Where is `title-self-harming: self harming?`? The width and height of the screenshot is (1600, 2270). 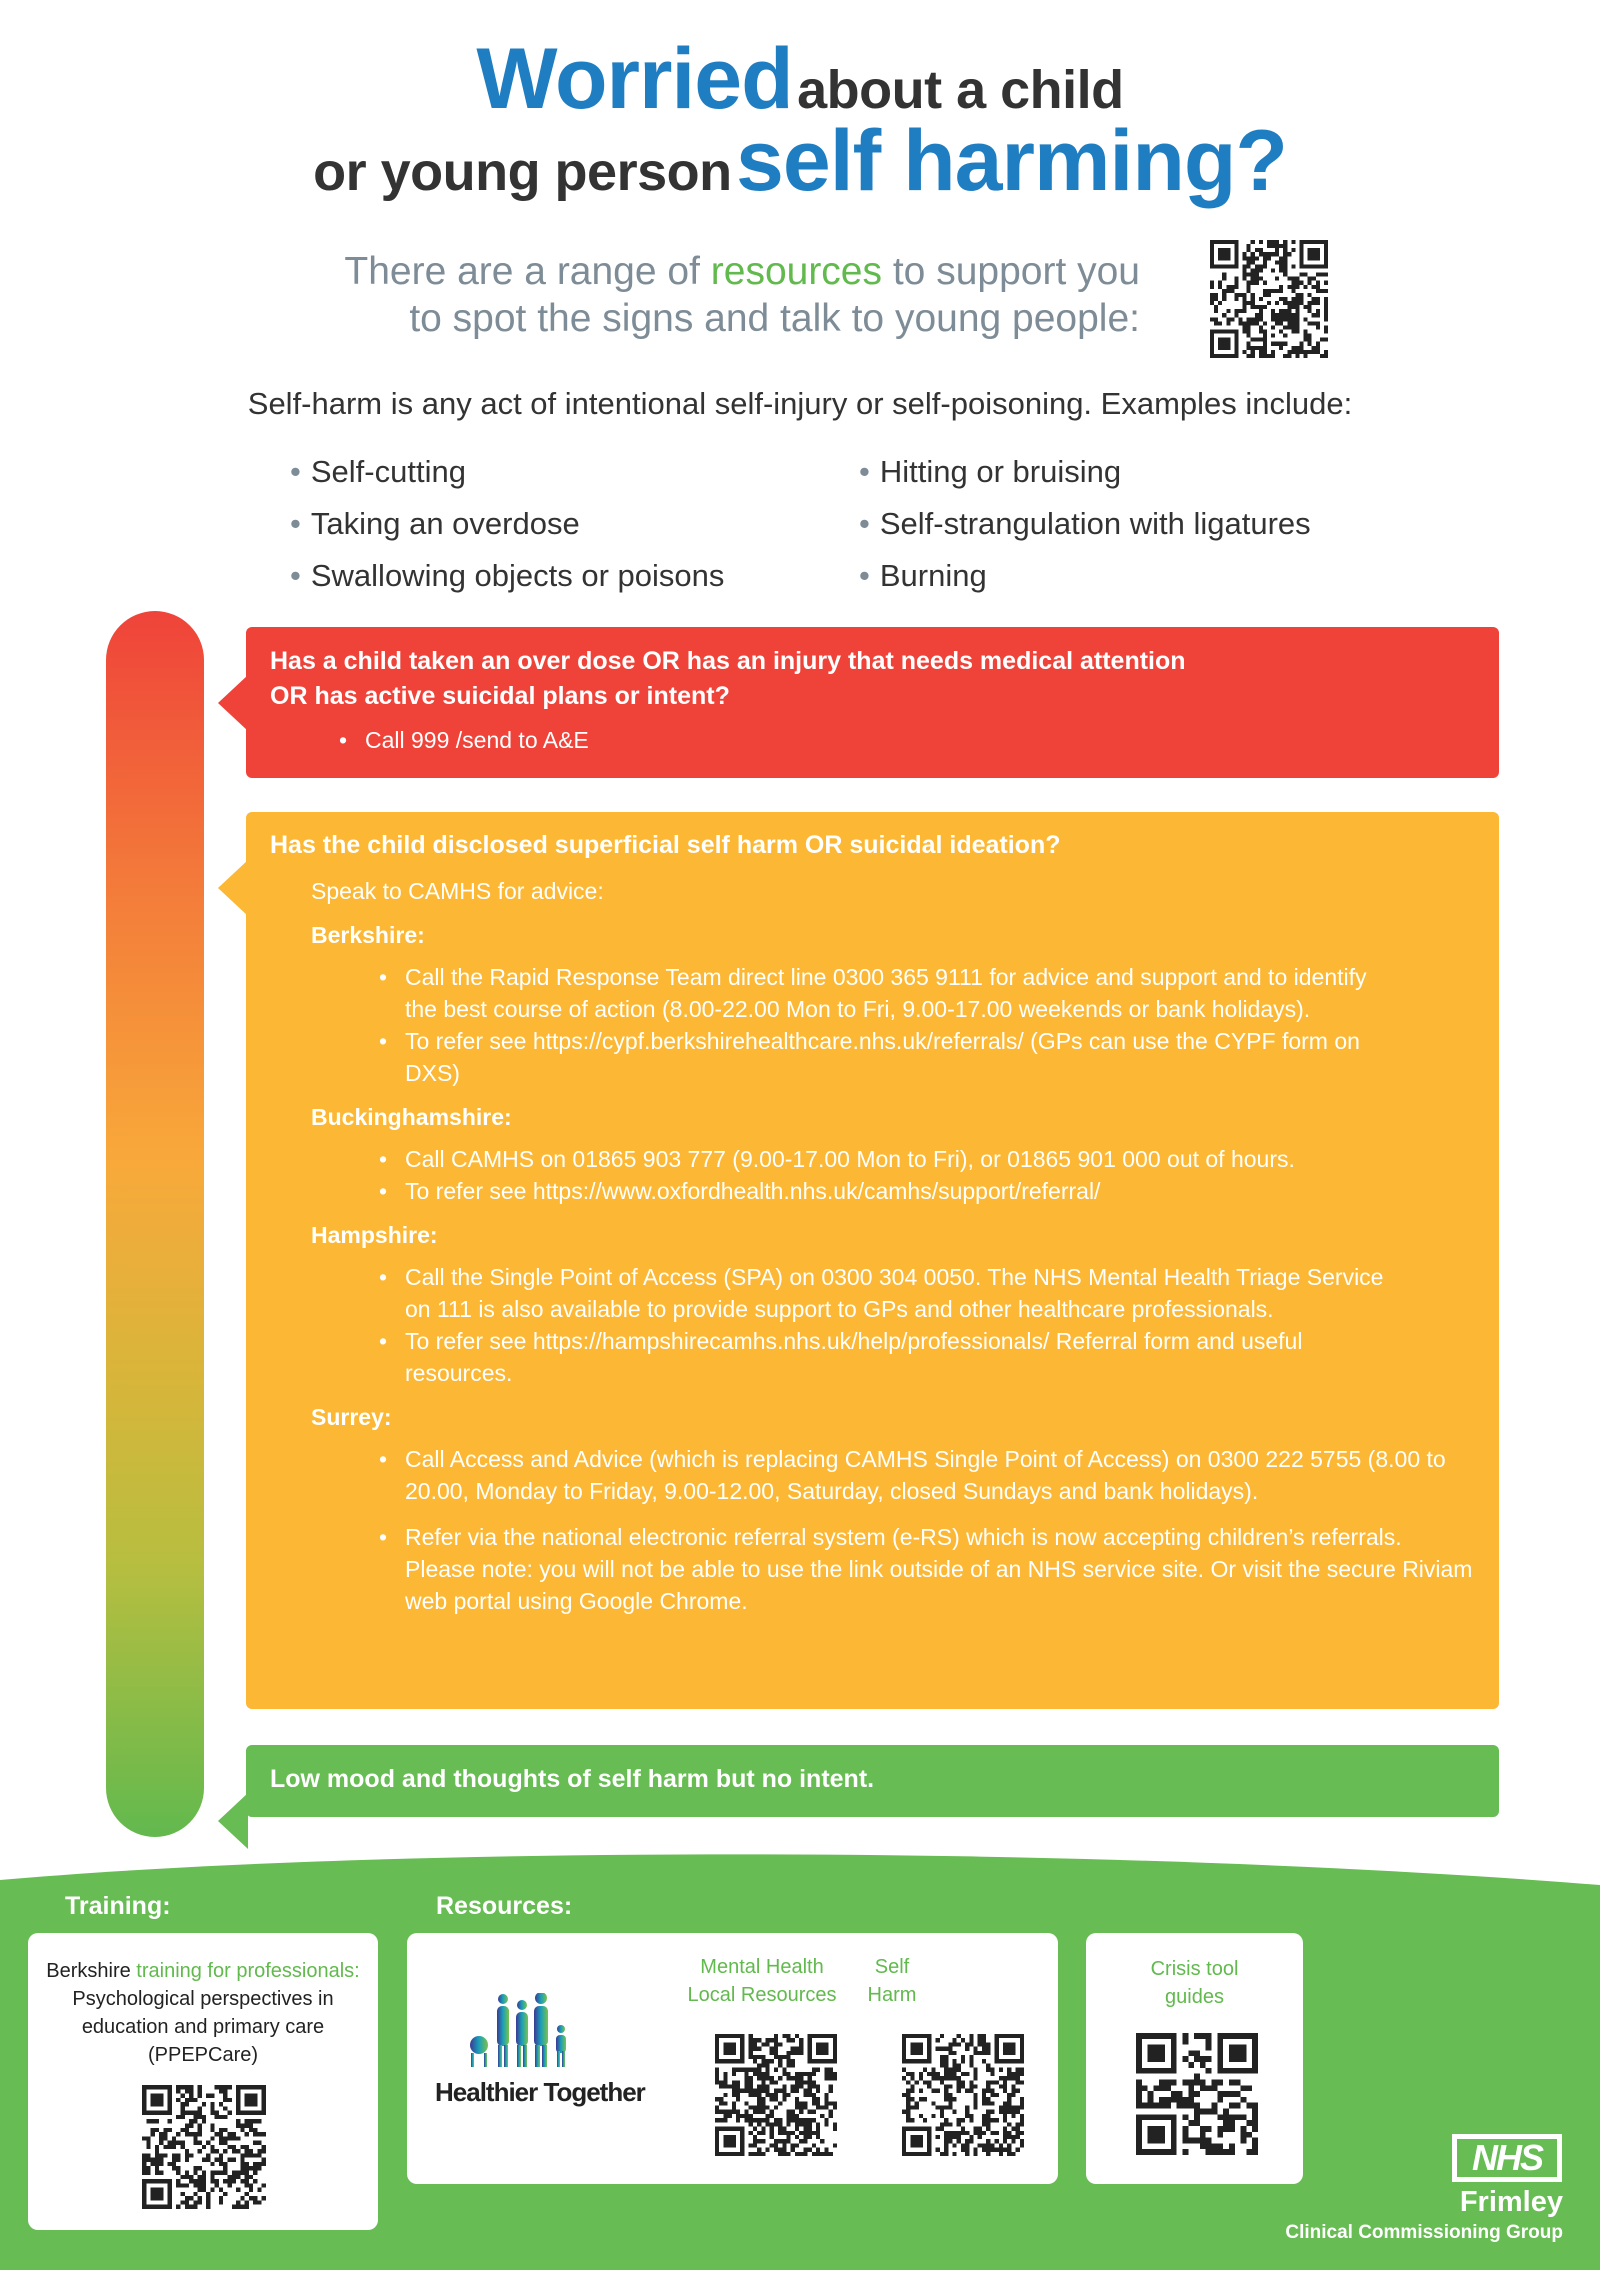
title-self-harming: self harming? is located at coordinates (1012, 161).